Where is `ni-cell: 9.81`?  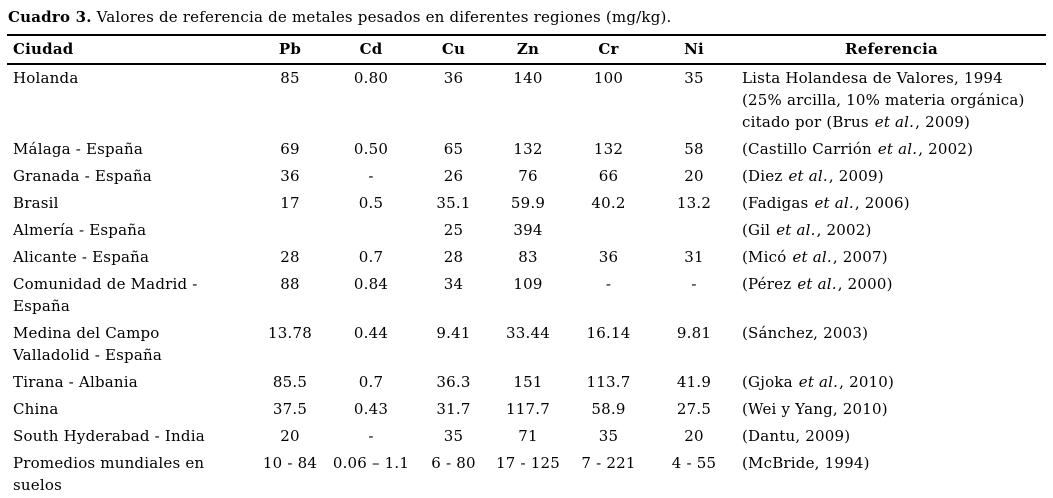 ni-cell: 9.81 is located at coordinates (694, 333).